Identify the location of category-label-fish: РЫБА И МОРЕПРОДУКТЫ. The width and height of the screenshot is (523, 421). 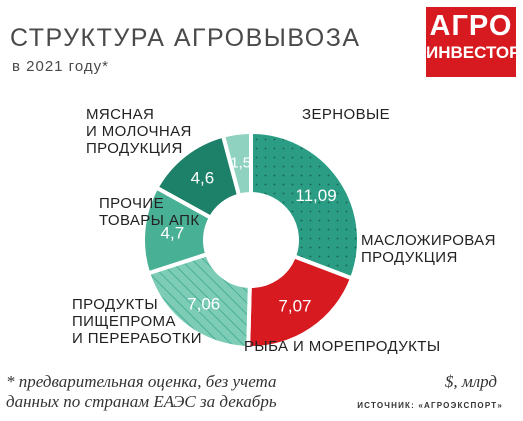
(342, 346).